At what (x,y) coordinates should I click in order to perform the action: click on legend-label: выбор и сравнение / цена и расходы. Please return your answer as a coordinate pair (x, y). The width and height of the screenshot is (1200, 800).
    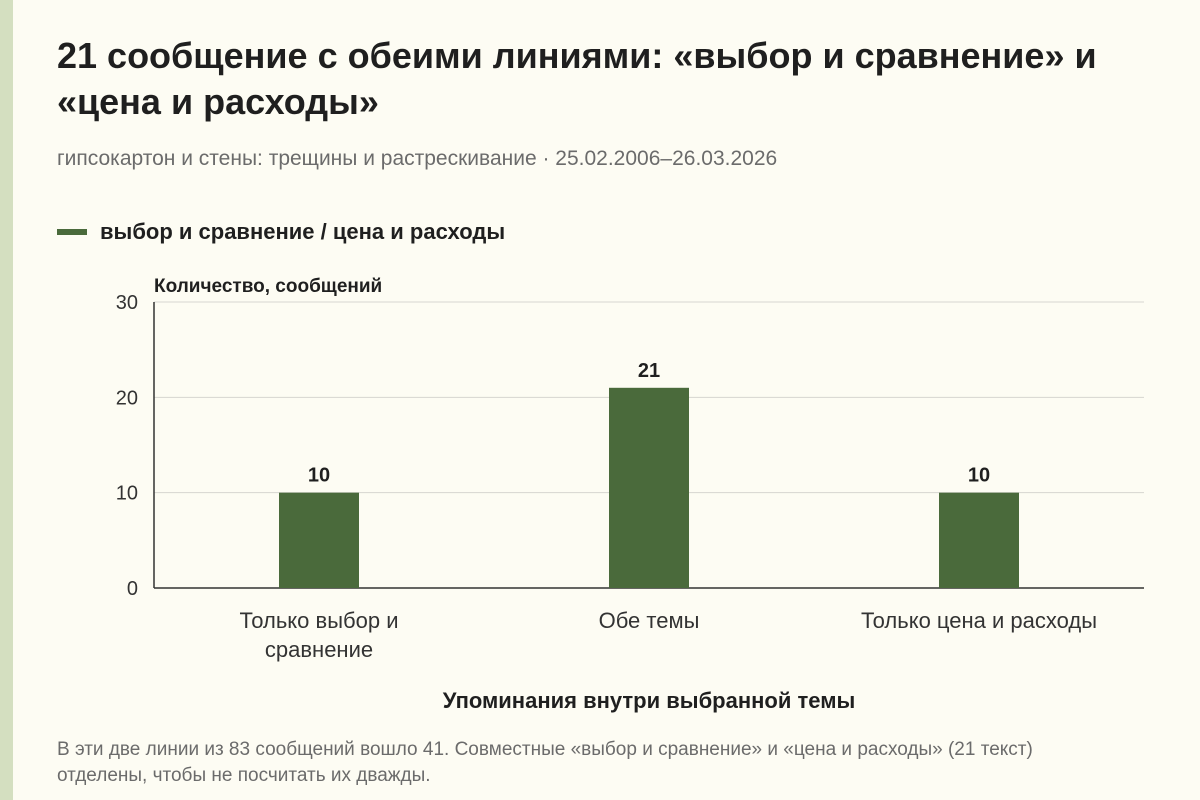
    Looking at the image, I should click on (303, 231).